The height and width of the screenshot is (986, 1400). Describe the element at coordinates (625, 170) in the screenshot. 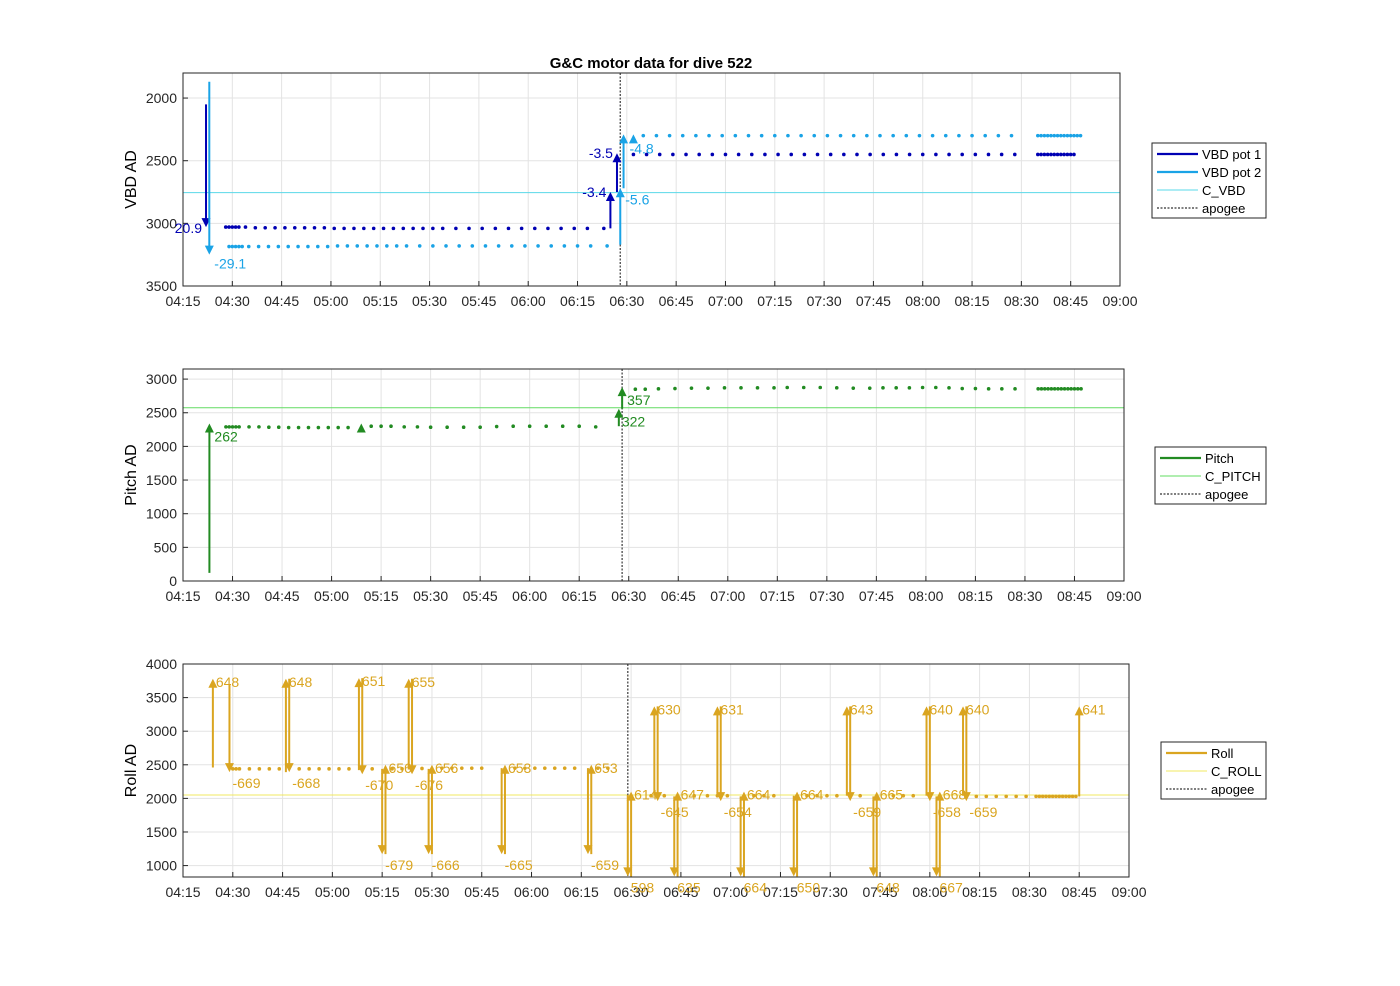

I see `series-vbd-pot-1: 20.9 -3.4 -3.5` at that location.